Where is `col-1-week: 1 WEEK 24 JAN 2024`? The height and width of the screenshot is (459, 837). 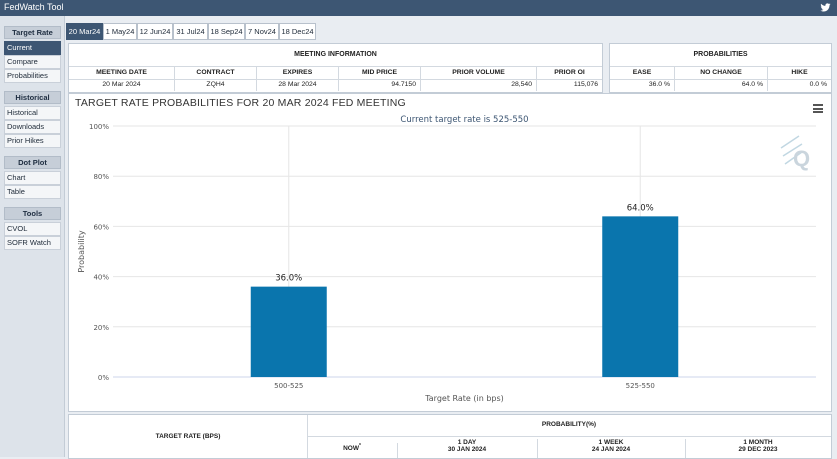 col-1-week: 1 WEEK 24 JAN 2024 is located at coordinates (611, 448).